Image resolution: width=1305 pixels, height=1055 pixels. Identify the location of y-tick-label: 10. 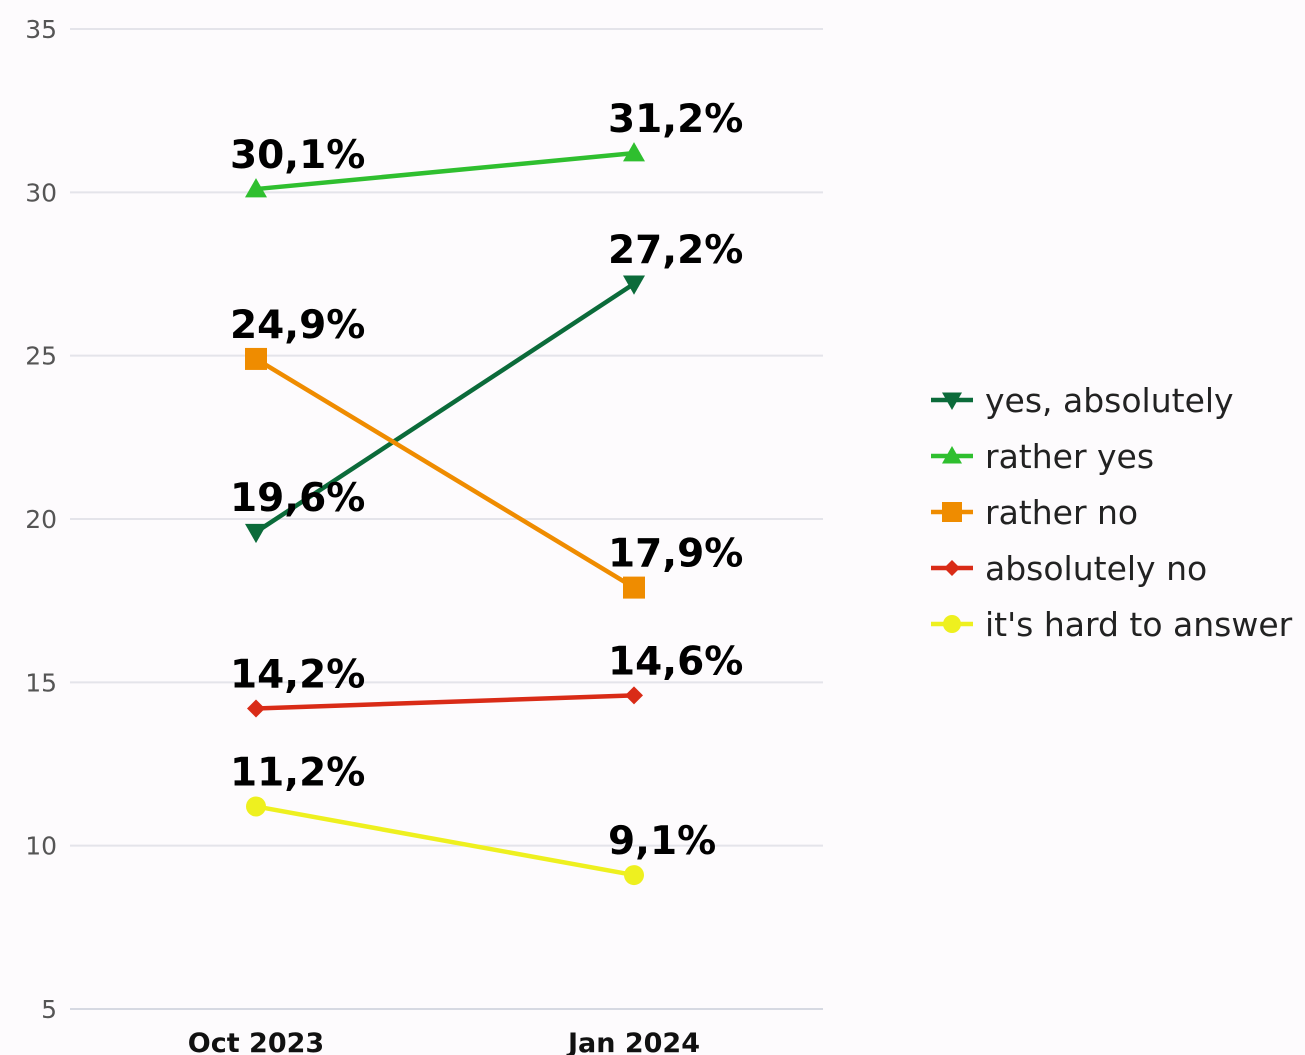
(41, 846).